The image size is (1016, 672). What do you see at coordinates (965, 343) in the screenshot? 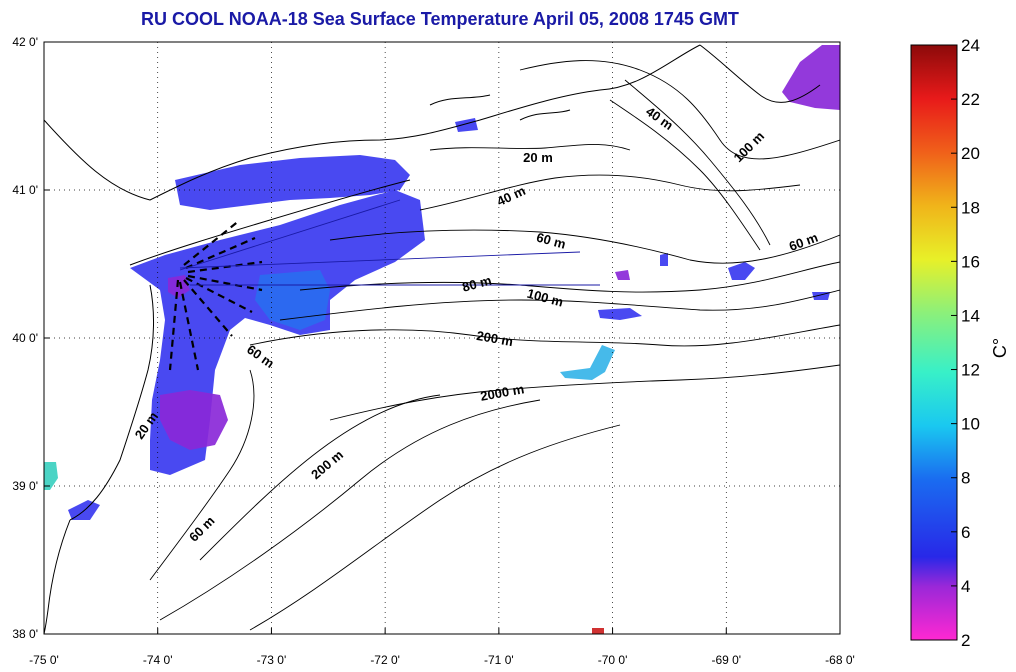
I see `colorbar-ticks: 24 22 20 18 16 14 12 10 8 6 4 2` at bounding box center [965, 343].